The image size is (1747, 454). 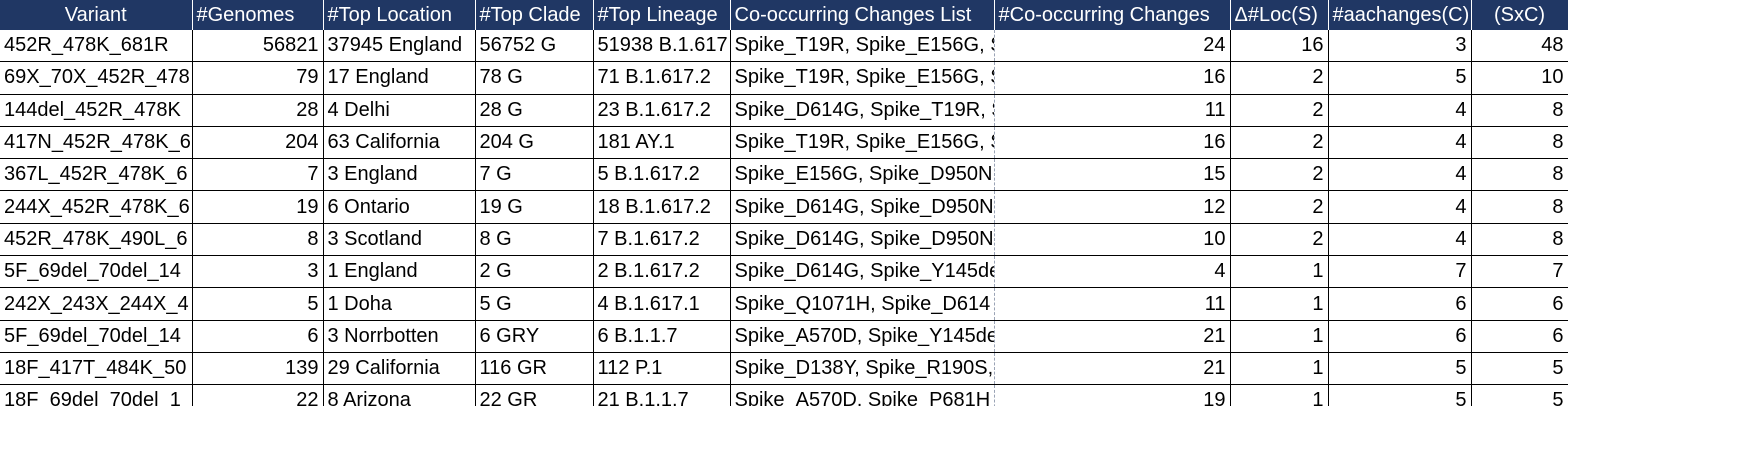 What do you see at coordinates (862, 336) in the screenshot?
I see `cell-cooccurring-list: Spike_A570D, Spike_Y145de` at bounding box center [862, 336].